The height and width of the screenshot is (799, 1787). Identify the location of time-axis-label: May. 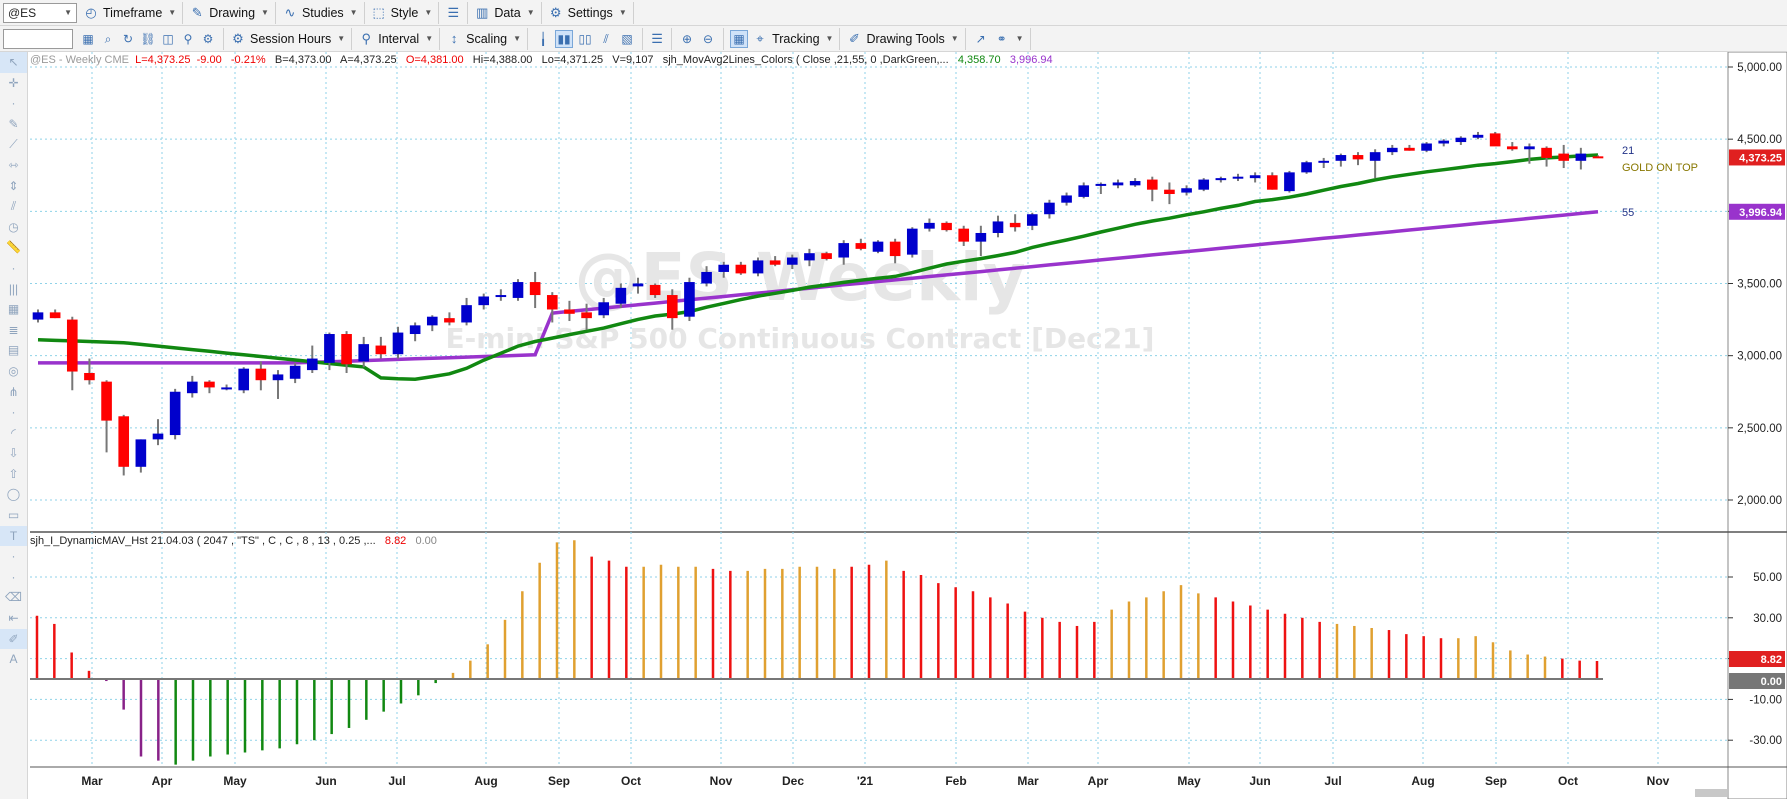
(1189, 781).